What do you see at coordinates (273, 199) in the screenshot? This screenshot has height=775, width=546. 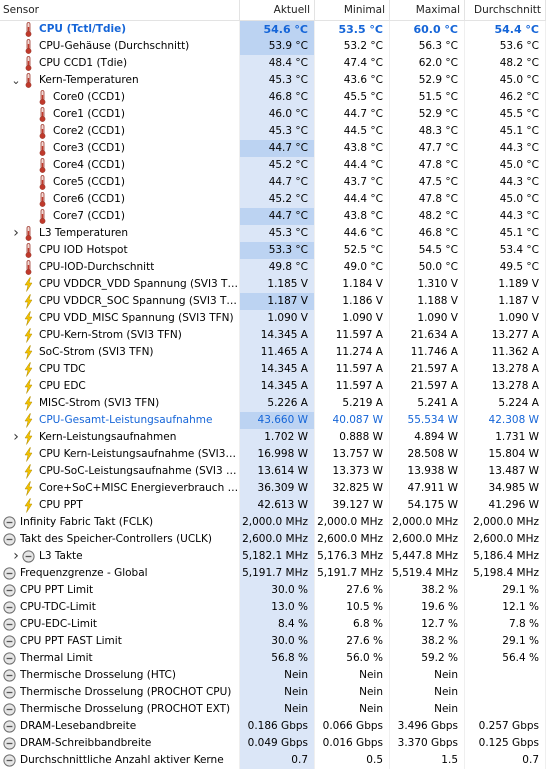 I see `table-row: Core6 (CCD1) 45.2 °C 44.4 °C 47.8 °C 45.0 °C` at bounding box center [273, 199].